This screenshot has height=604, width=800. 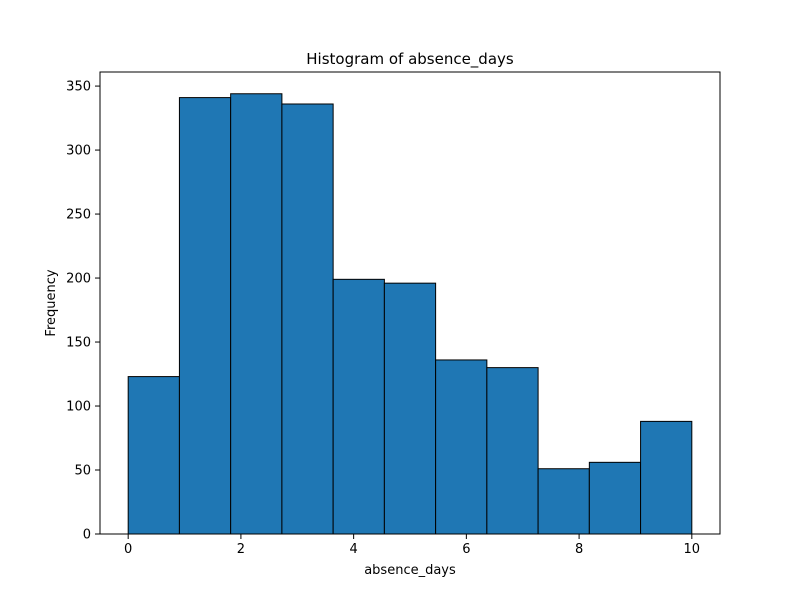 I want to click on y-axis-ticks: 0 50 100 150 200 250 300 350, so click(x=83, y=311).